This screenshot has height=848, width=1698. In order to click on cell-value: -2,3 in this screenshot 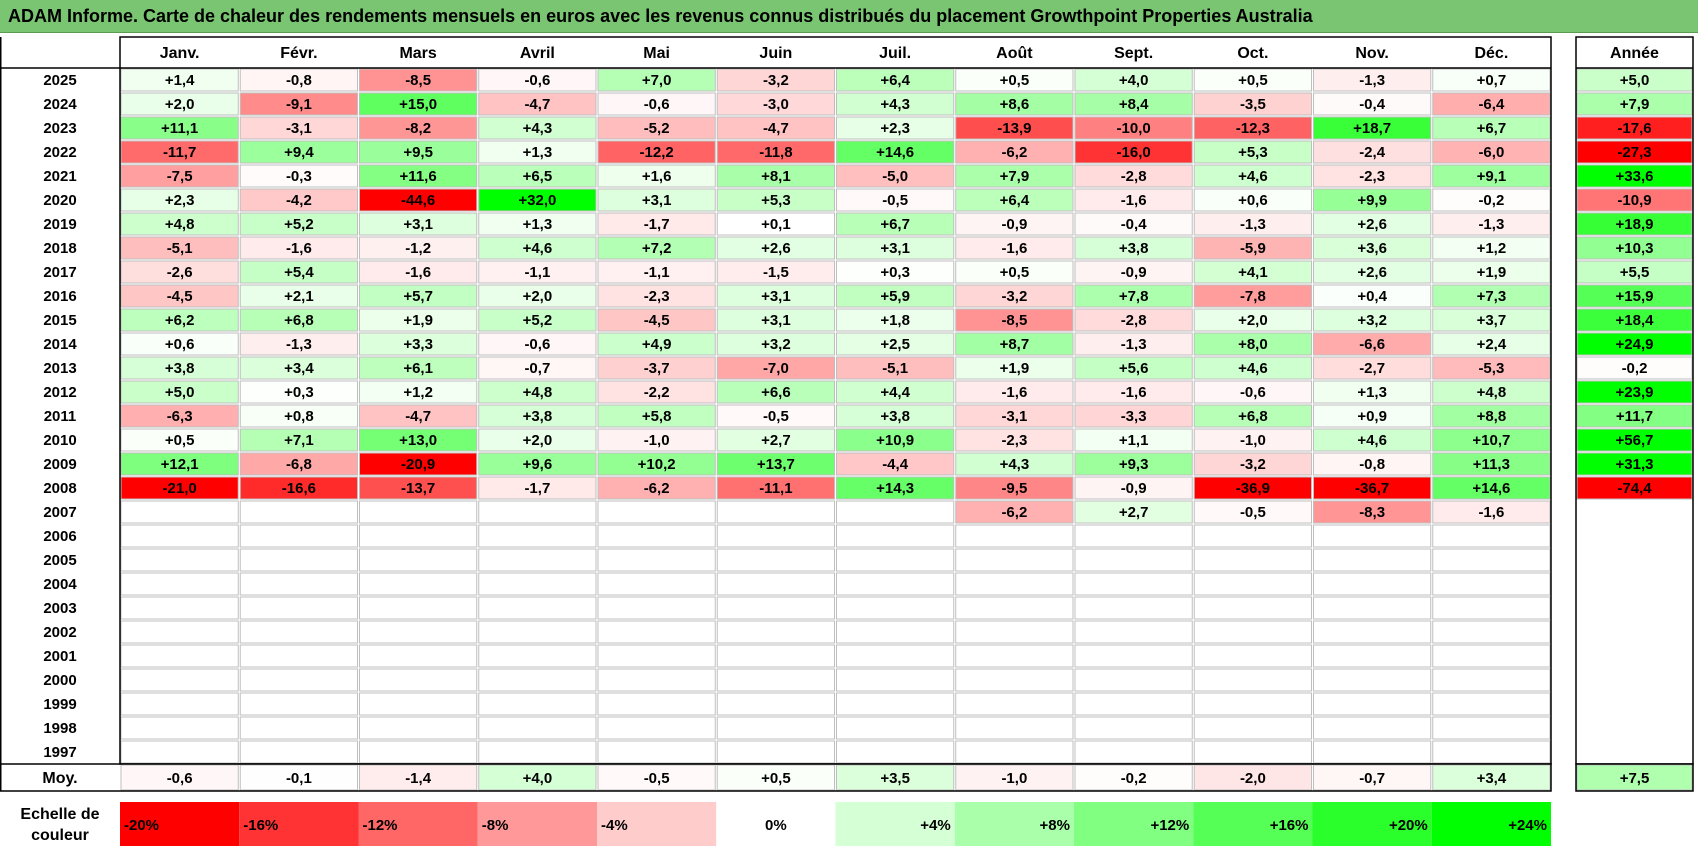, I will do `click(1014, 440)`.